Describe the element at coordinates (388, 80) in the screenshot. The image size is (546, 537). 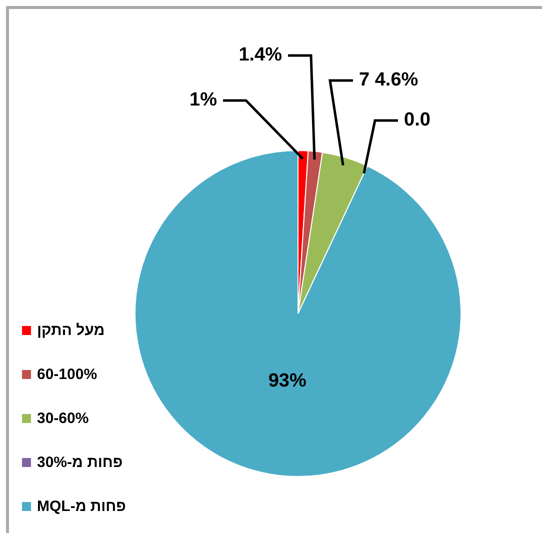
I see `data-label: 7 4.6%` at that location.